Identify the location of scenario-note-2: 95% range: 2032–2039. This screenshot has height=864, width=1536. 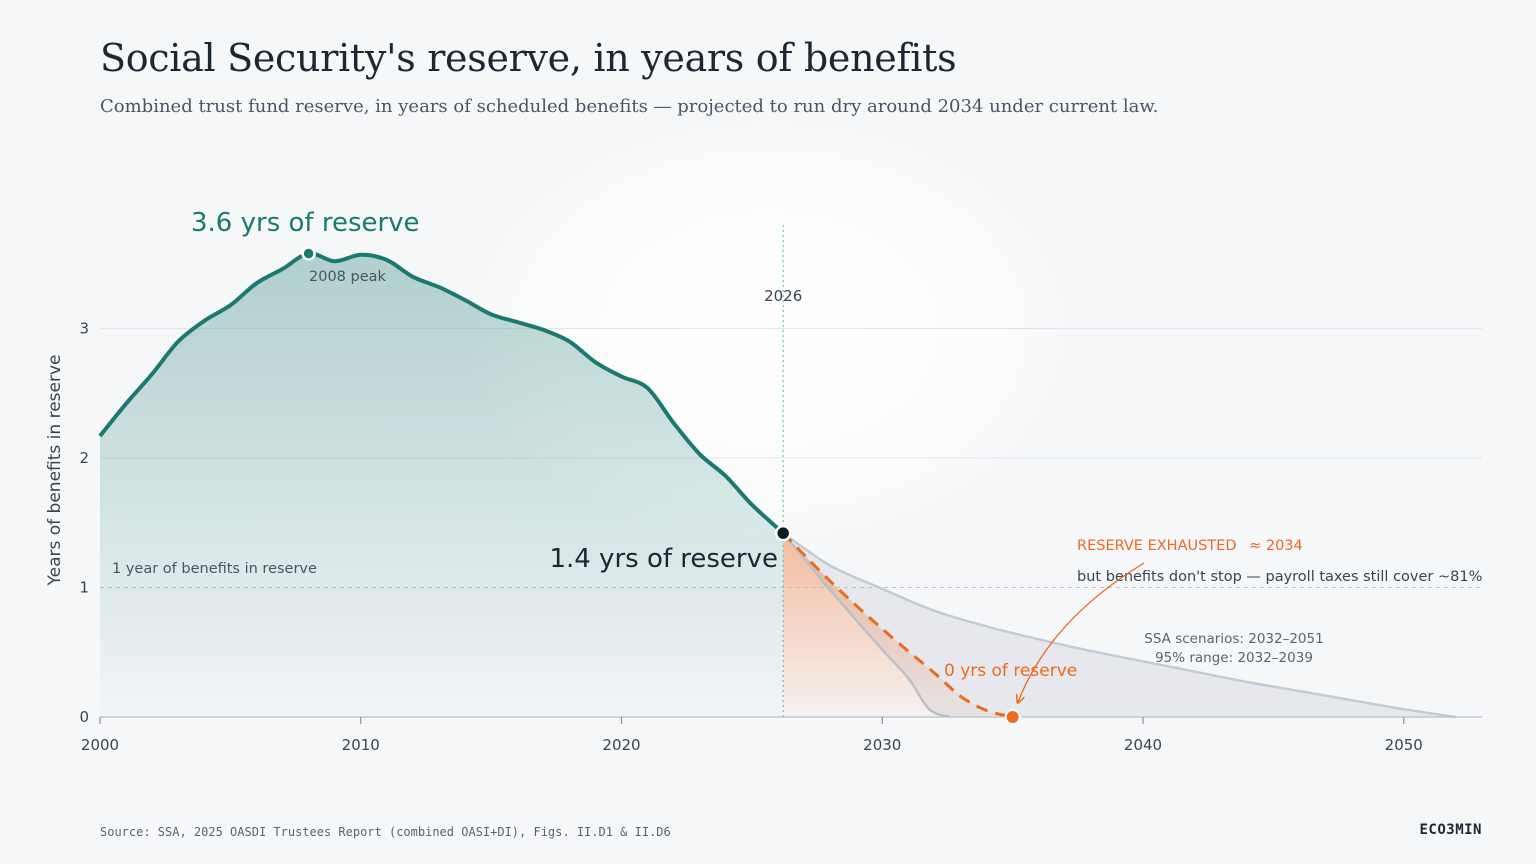
(1234, 658).